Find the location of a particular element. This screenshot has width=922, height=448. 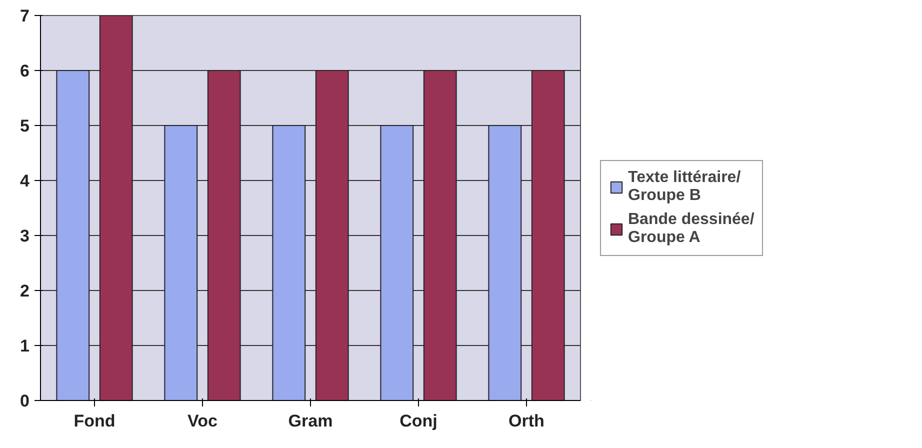

y-tick-label: 6 is located at coordinates (25, 71).